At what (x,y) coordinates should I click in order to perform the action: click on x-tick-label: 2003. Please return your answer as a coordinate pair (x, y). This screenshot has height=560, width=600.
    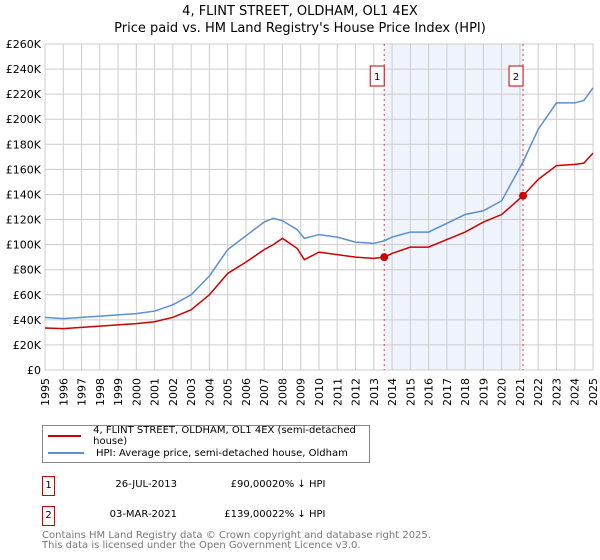
    Looking at the image, I should click on (191, 392).